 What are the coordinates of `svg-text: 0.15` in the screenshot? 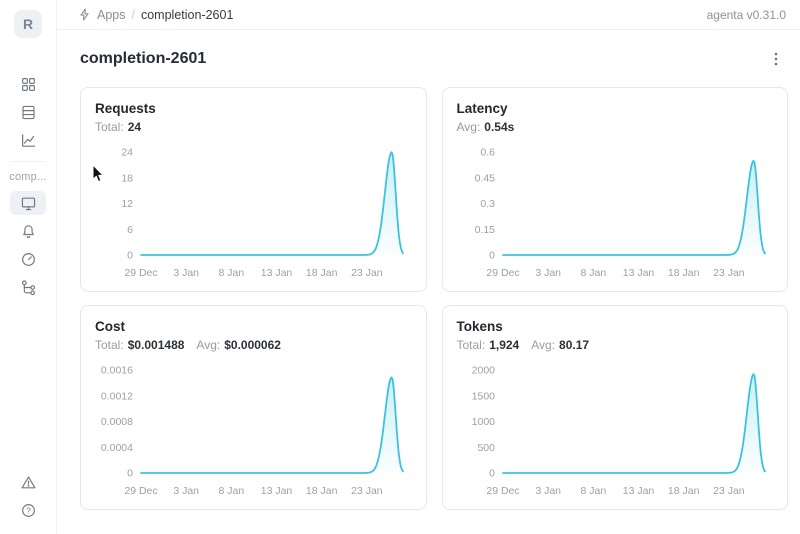 It's located at (484, 230).